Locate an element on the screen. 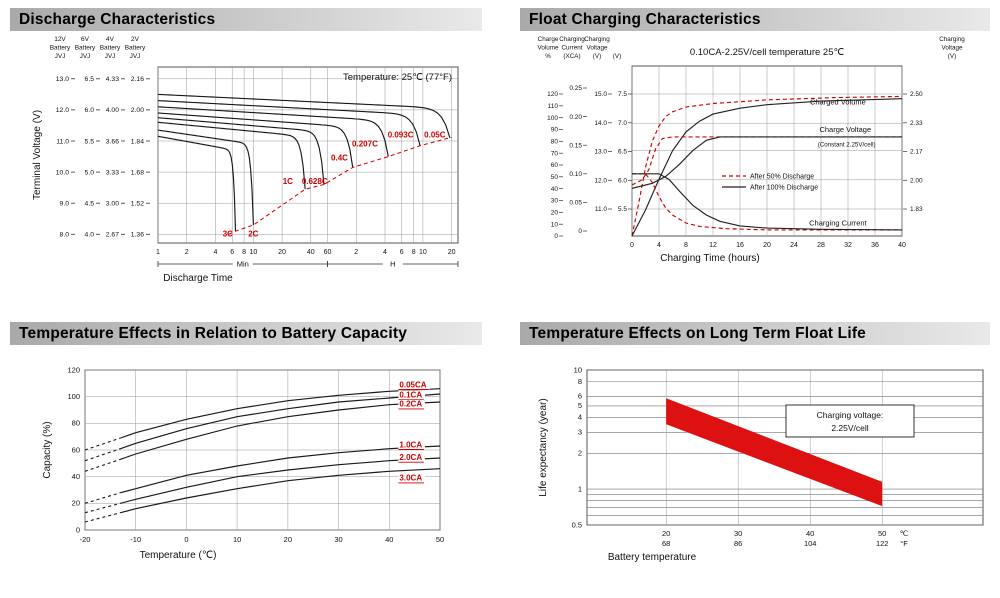  y-tick-label: 2 is located at coordinates (580, 453).